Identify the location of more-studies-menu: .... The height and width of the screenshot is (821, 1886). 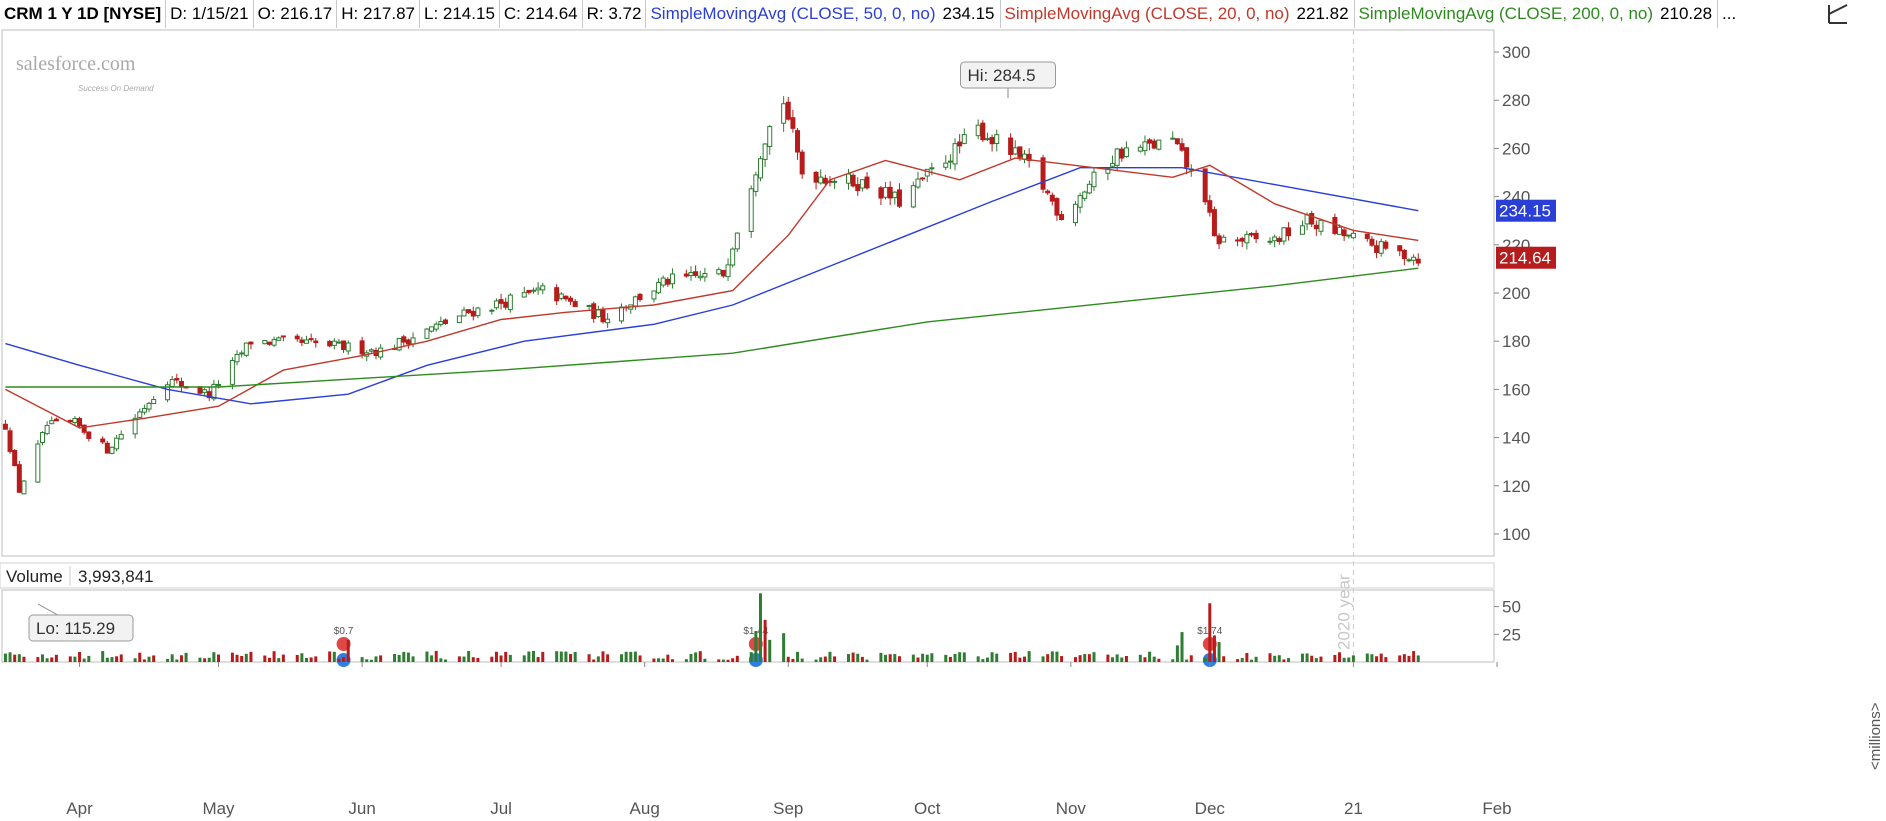
(1729, 13).